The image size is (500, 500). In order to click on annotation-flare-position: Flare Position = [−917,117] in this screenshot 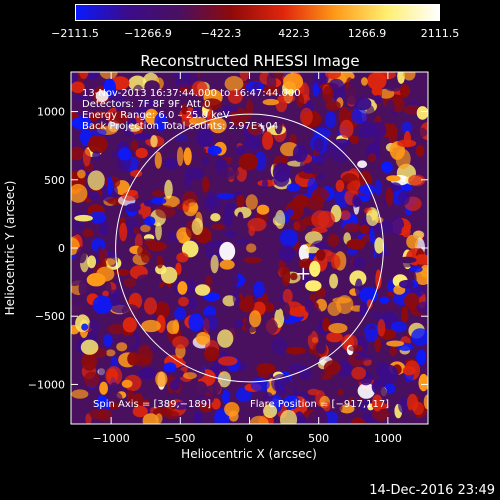, I will do `click(319, 404)`.